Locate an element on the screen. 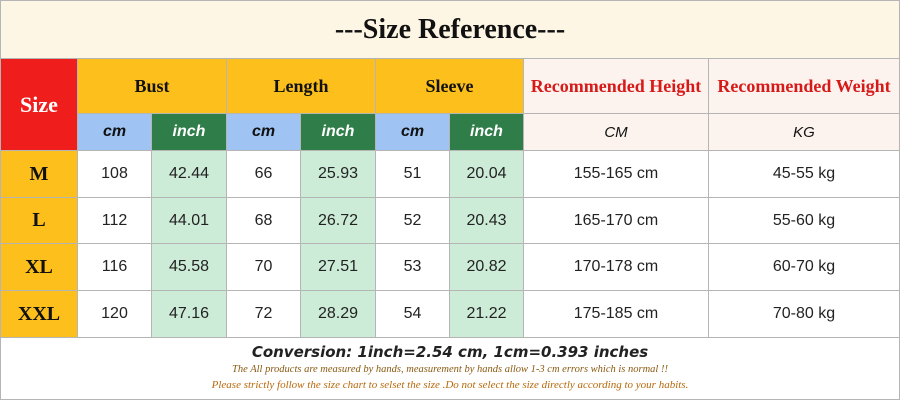  size-value: 108 is located at coordinates (114, 174).